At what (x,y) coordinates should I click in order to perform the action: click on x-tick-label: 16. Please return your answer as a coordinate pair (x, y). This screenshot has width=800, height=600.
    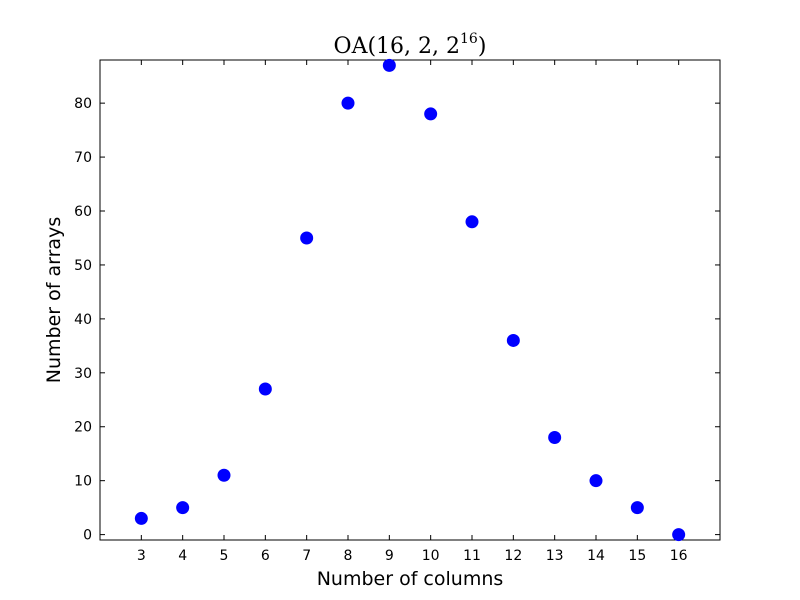
    Looking at the image, I should click on (679, 556).